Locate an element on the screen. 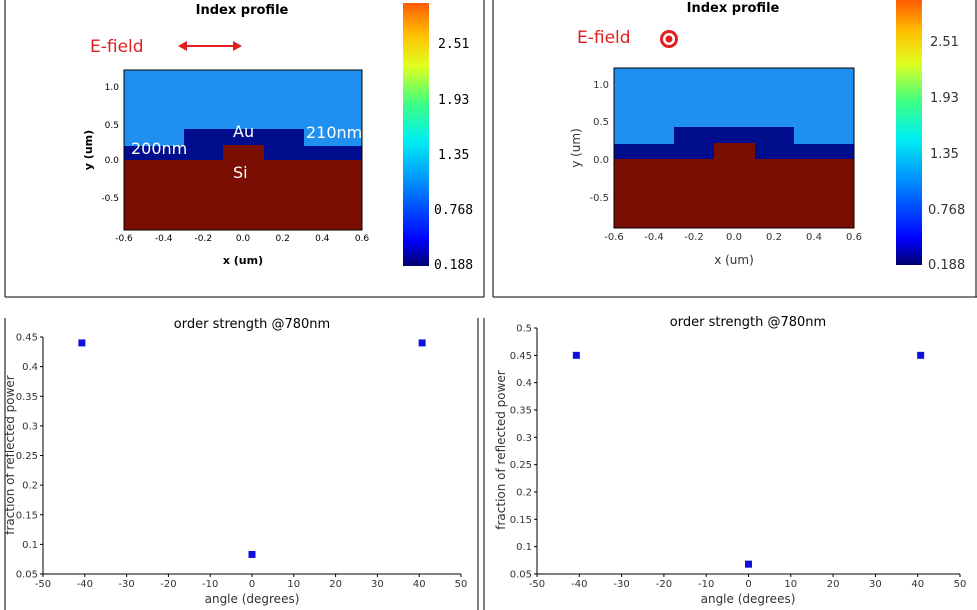  x-ticks-index-1: -0.6 -0.4 -0.2 0.0 0.2 0.4 0.6 is located at coordinates (242, 239).